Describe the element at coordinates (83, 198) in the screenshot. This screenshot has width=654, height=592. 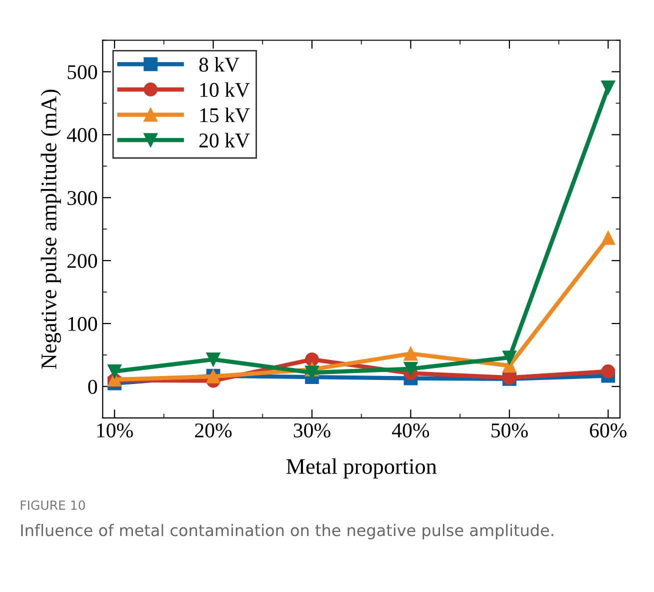
I see `y-tick-label: 300` at that location.